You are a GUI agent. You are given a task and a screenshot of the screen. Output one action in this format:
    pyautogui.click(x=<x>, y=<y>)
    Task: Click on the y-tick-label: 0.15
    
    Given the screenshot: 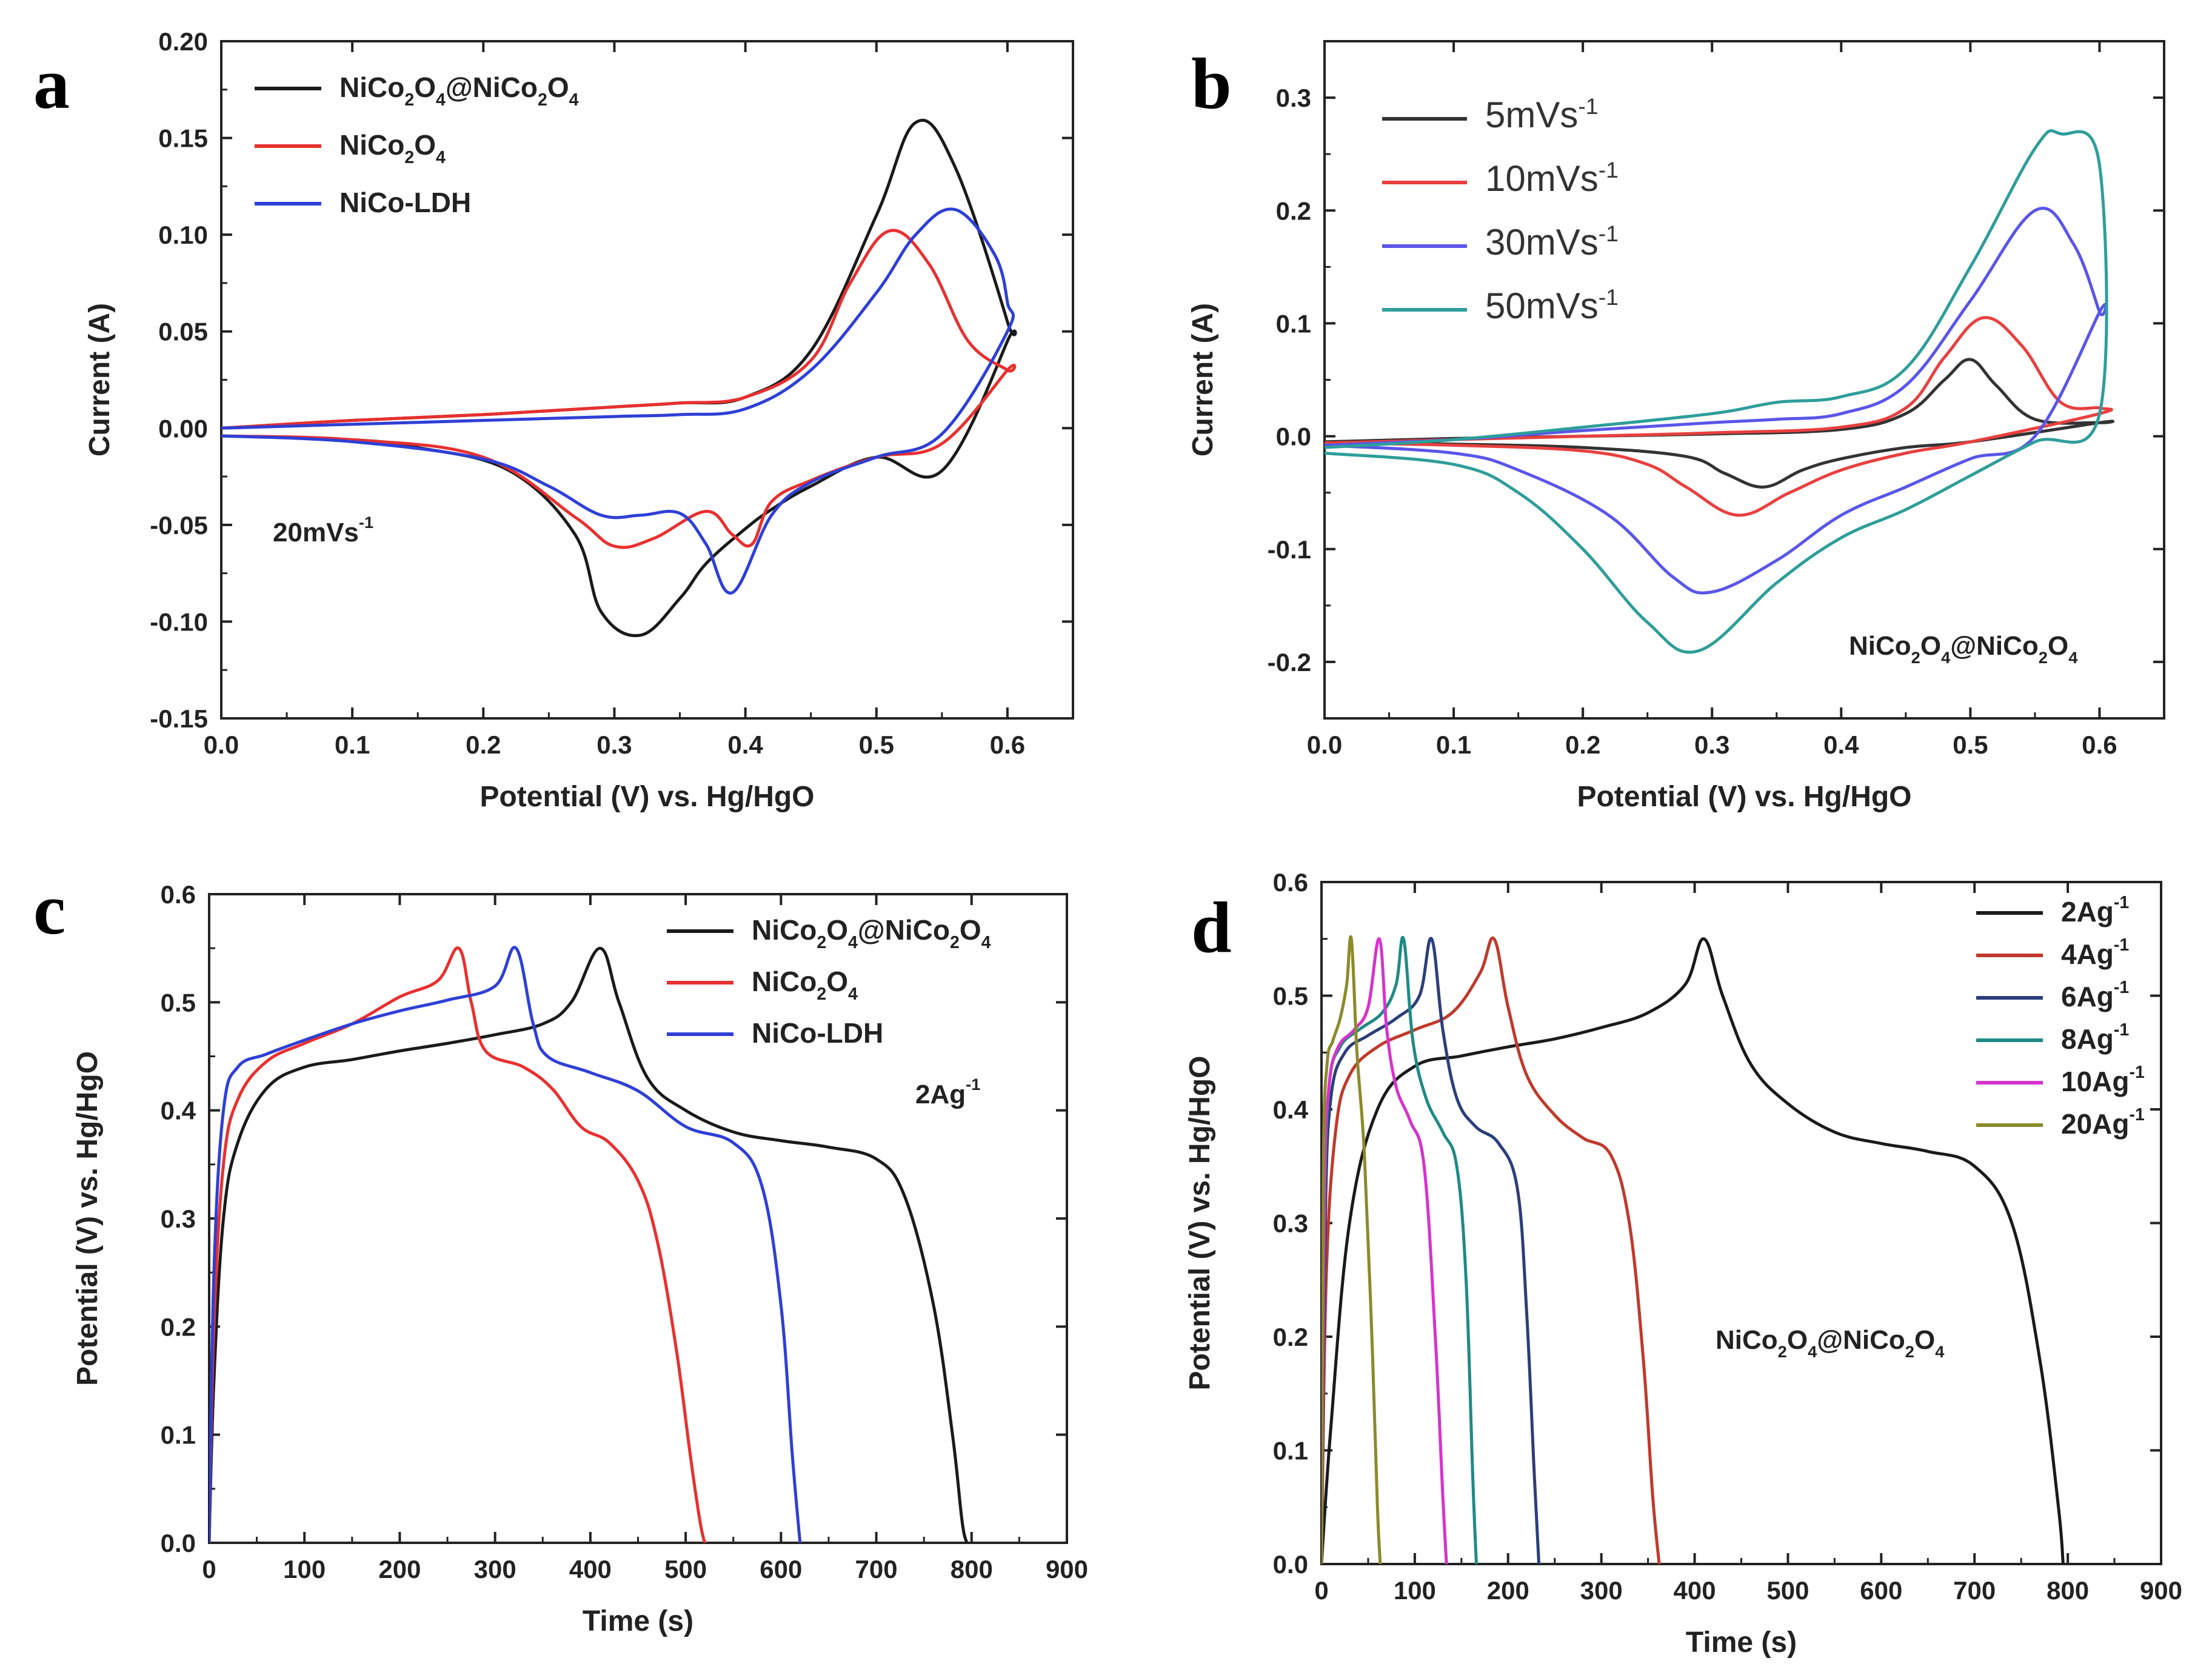 What is the action you would take?
    pyautogui.click(x=183, y=138)
    